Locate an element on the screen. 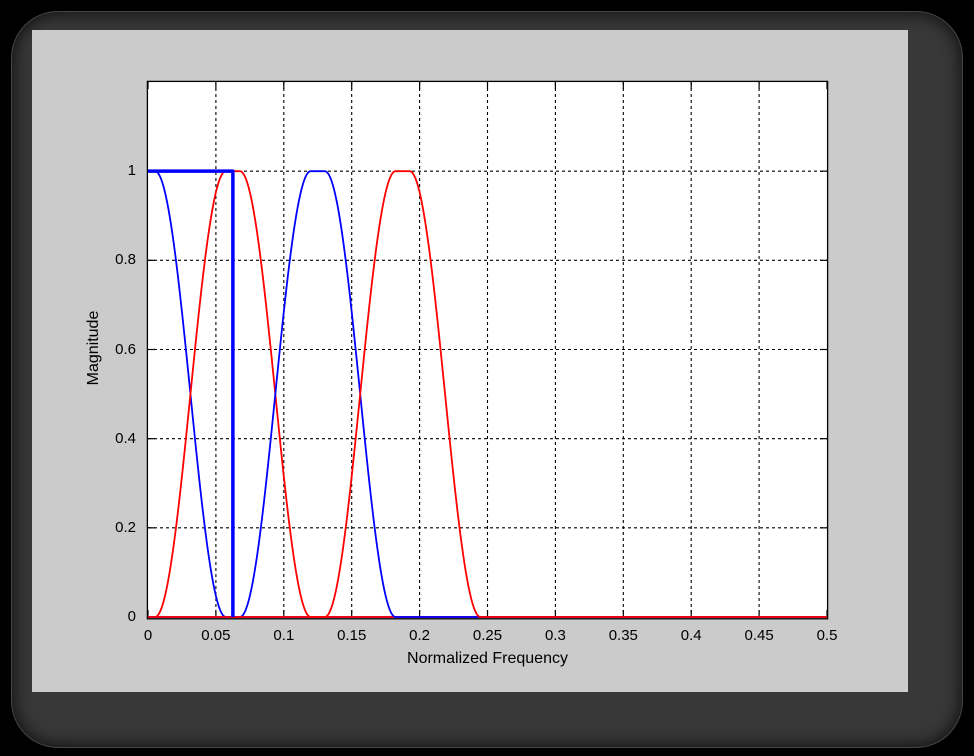 This screenshot has width=974, height=756. y-tick-label: 0.8 is located at coordinates (125, 260).